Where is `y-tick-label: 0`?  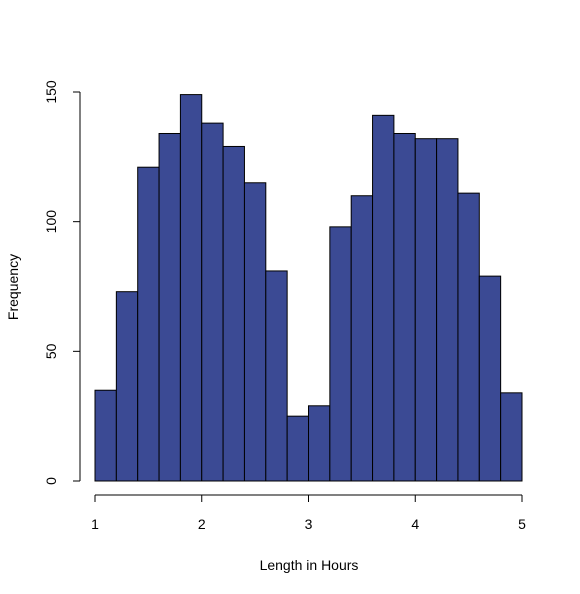 y-tick-label: 0 is located at coordinates (51, 481).